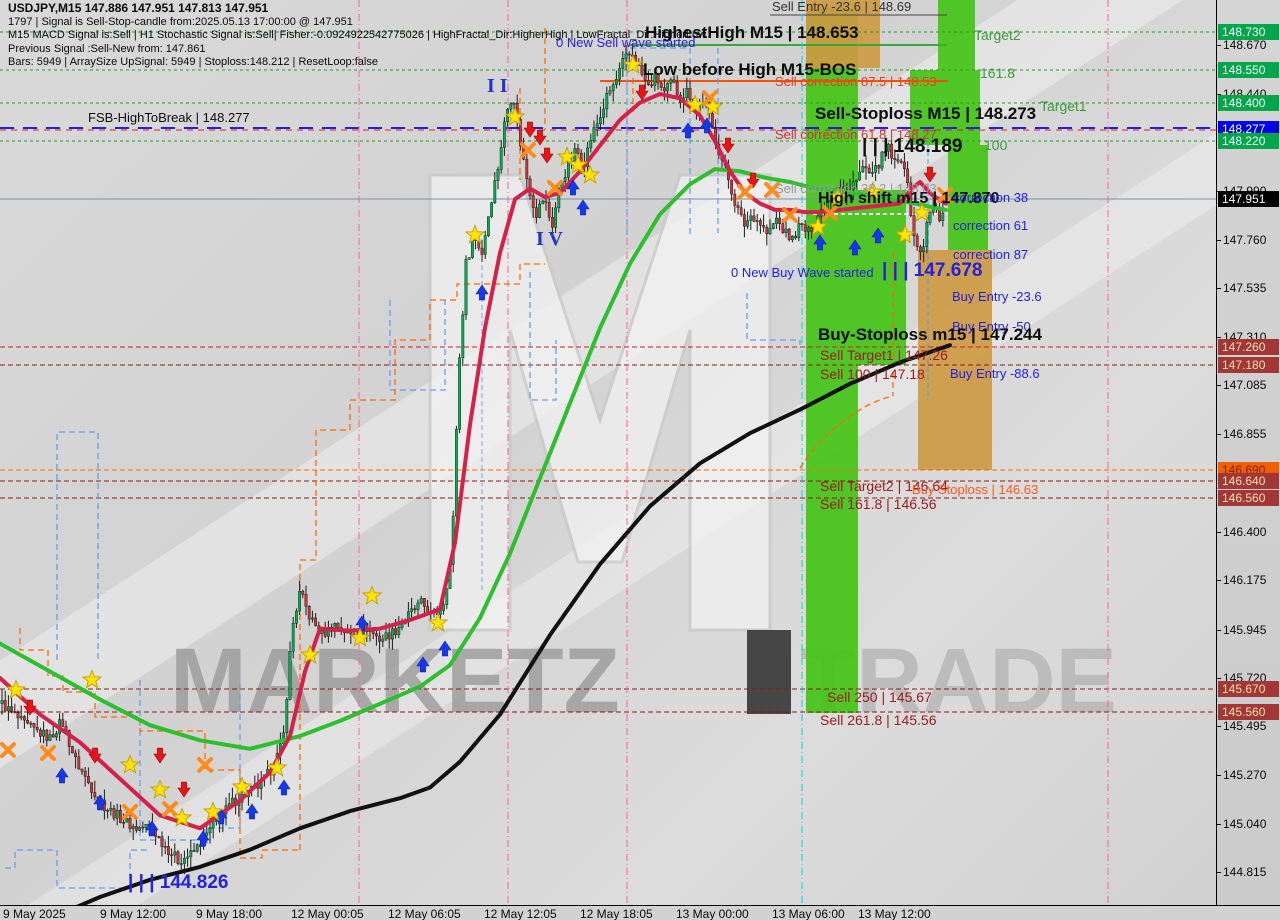 The height and width of the screenshot is (920, 1280). What do you see at coordinates (894, 913) in the screenshot?
I see `time-tick-label: 13 May 12:00` at bounding box center [894, 913].